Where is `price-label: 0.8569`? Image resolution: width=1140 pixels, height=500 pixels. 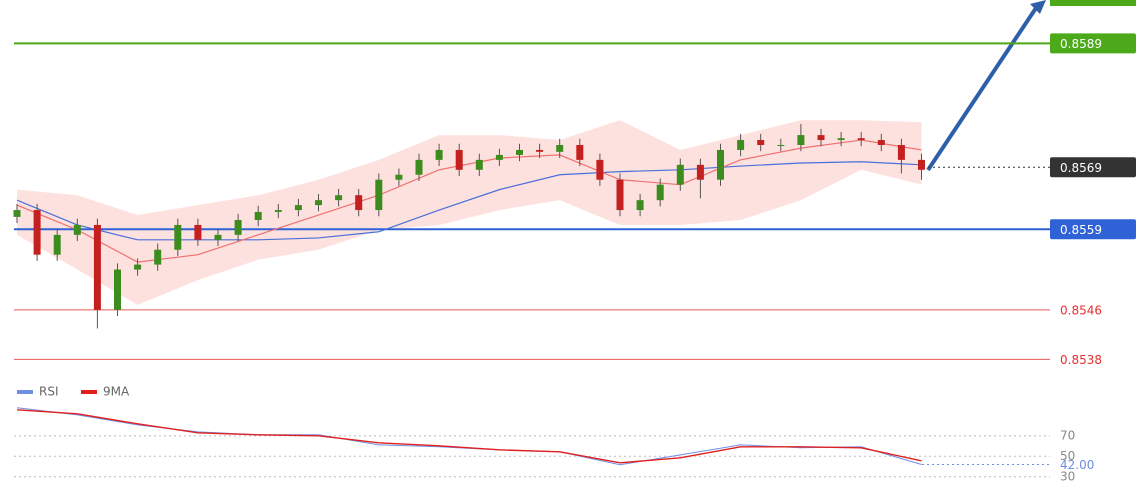 price-label: 0.8569 is located at coordinates (1081, 168).